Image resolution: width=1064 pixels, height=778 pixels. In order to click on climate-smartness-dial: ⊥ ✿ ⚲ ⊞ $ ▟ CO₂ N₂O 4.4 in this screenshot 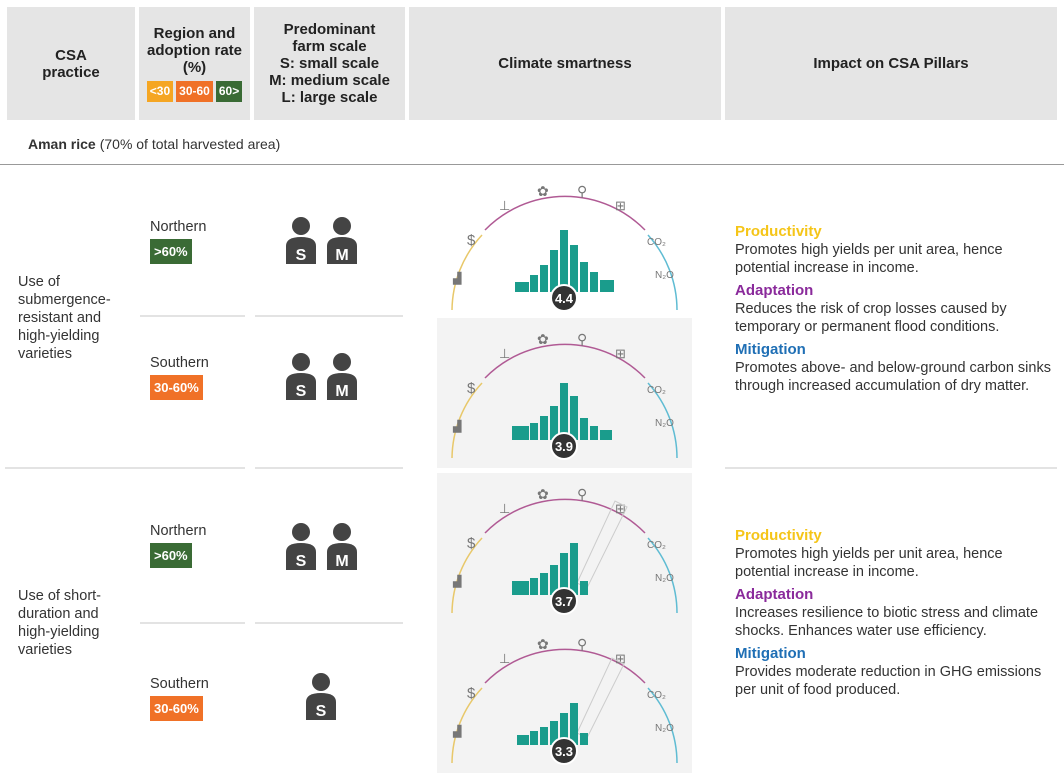, I will do `click(564, 245)`.